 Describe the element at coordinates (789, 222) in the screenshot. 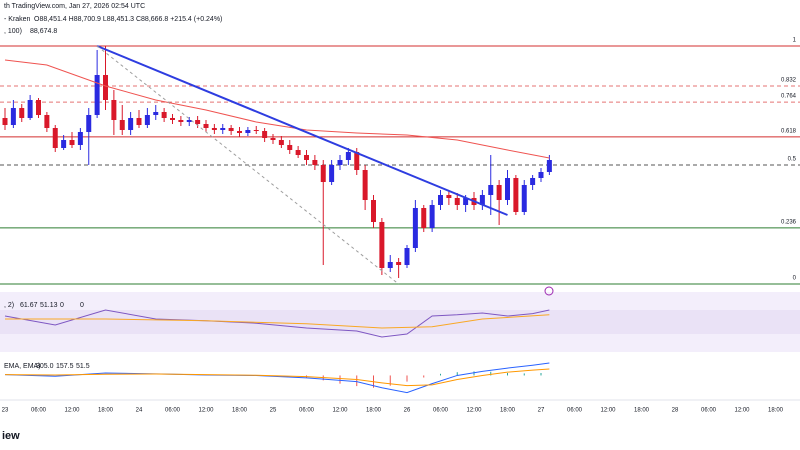

I see `fib-label: 0.236` at that location.